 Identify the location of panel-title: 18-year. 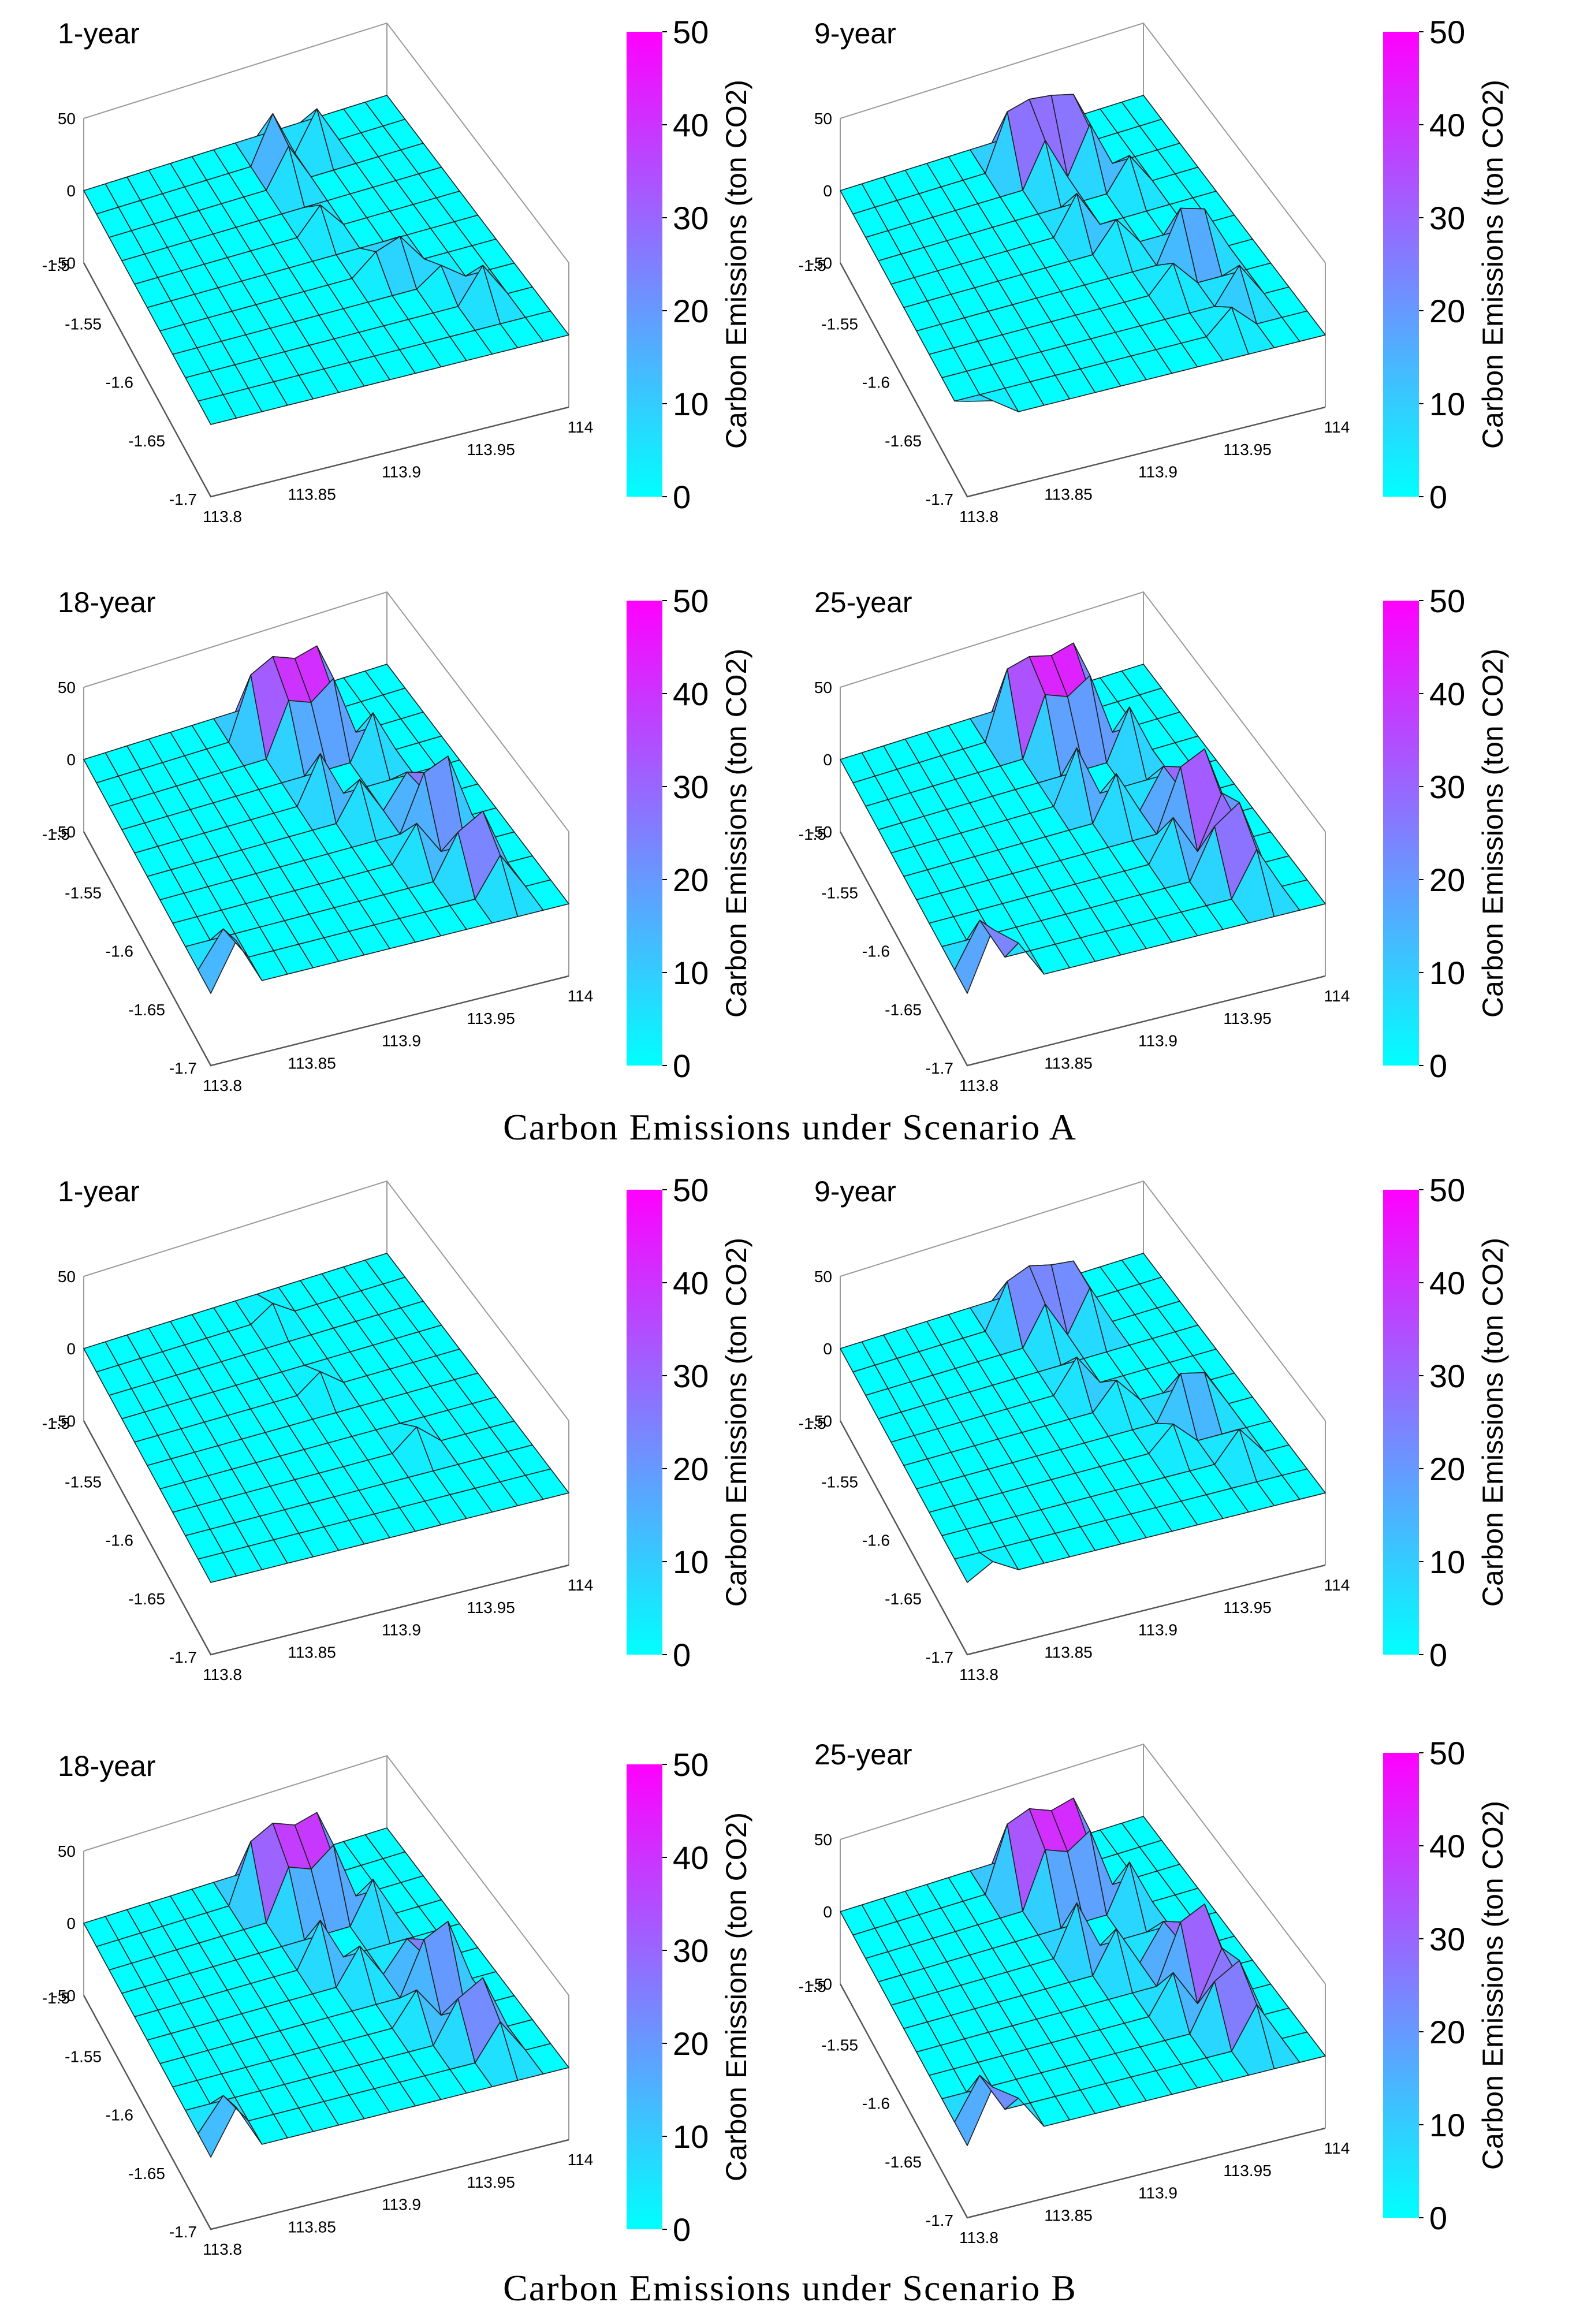
(107, 1766).